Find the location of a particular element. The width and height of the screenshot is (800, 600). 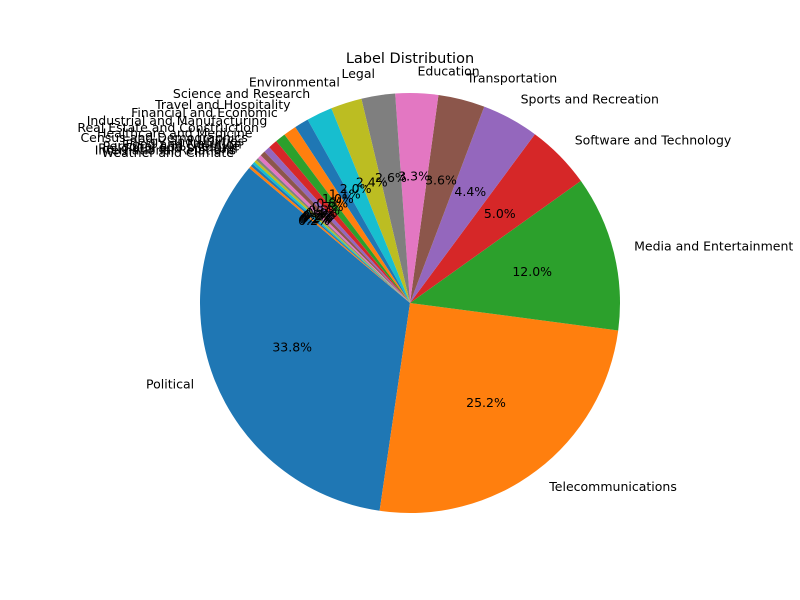

pie-slice-telecommunications is located at coordinates (499, 408).